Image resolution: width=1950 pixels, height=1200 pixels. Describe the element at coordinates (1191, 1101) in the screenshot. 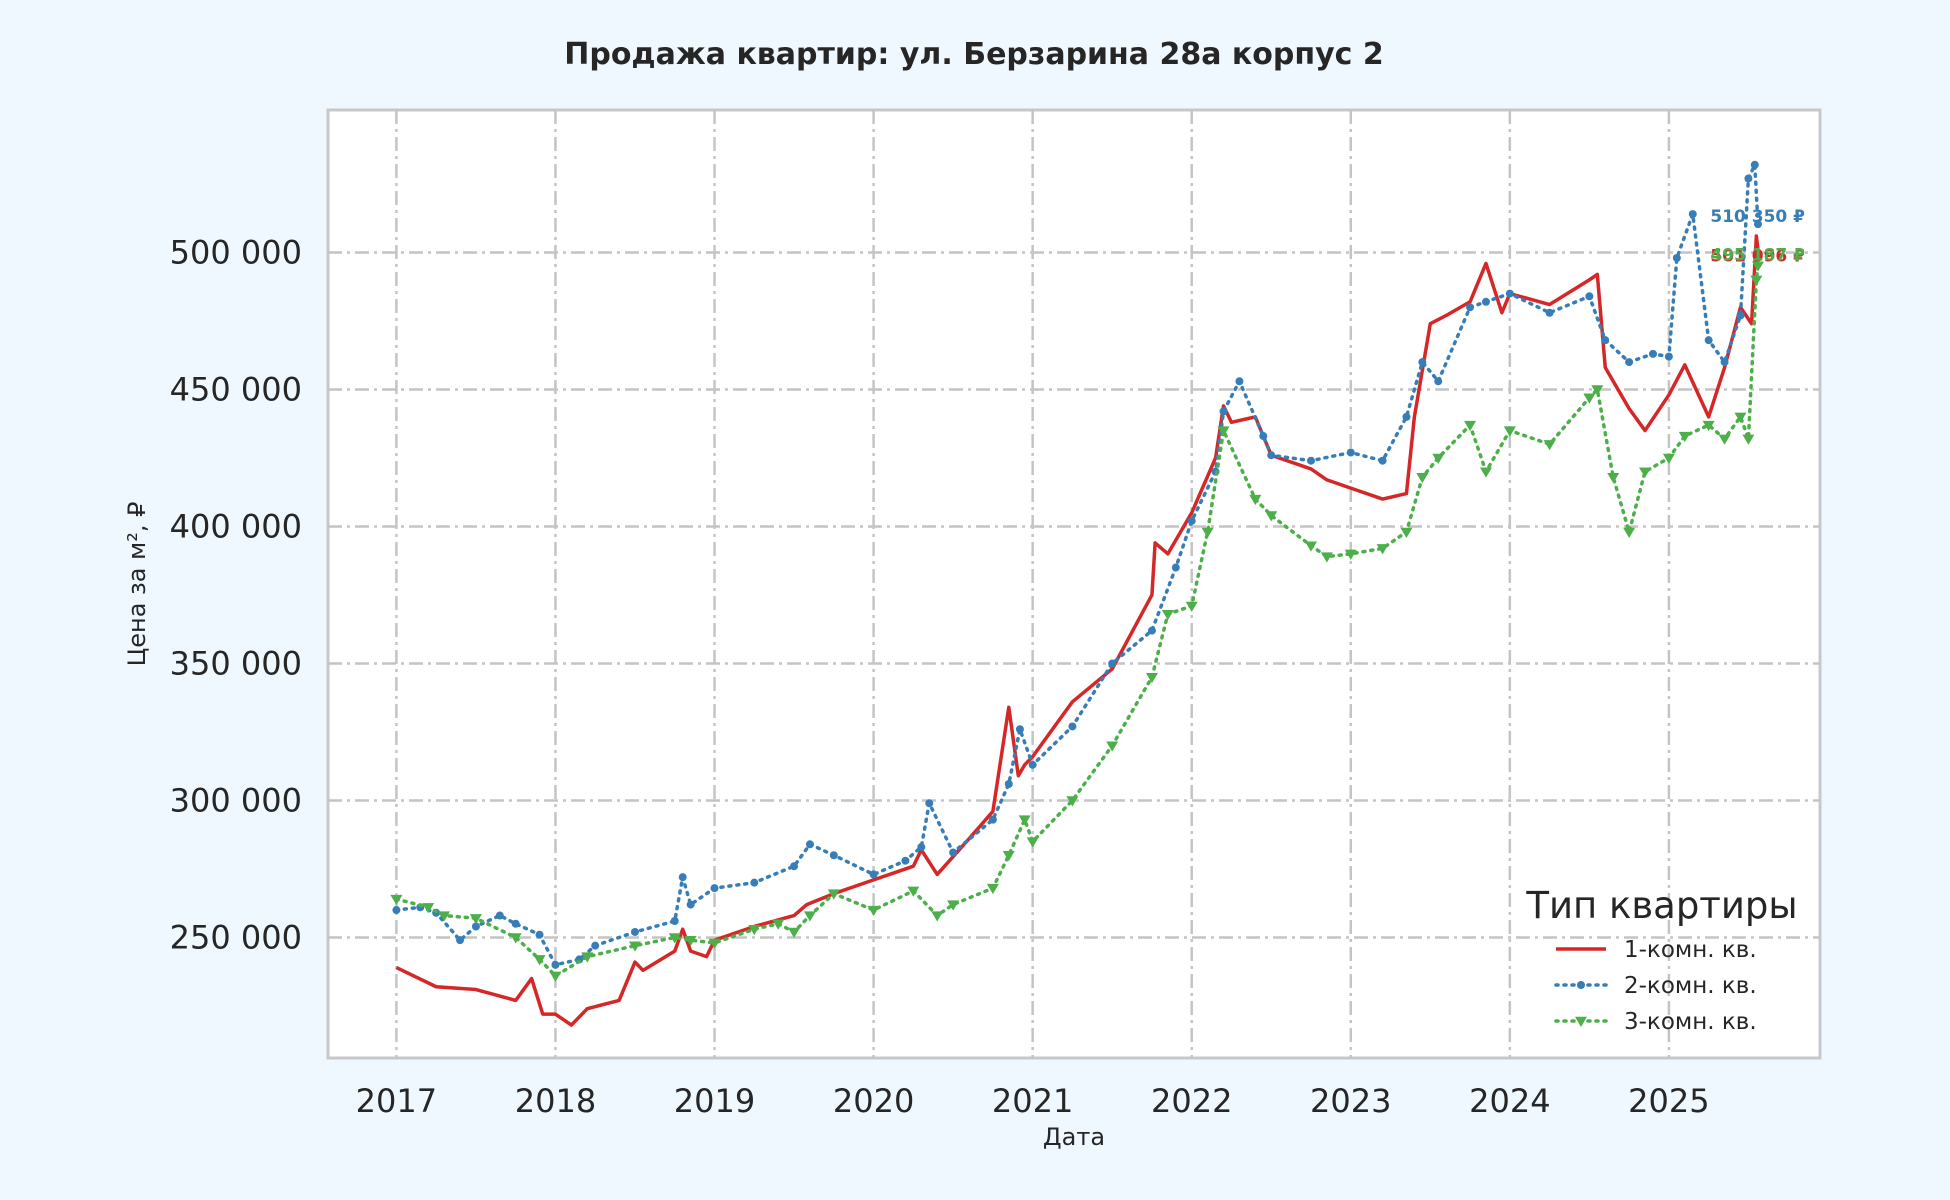

I see `x-tick-label: 2022` at that location.